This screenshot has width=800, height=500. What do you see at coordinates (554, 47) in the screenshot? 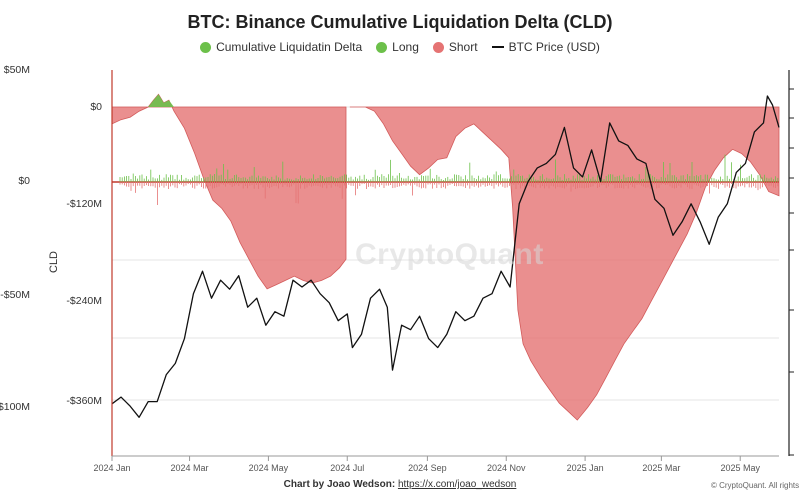
I see `legend-label-price: BTC Price (USD)` at bounding box center [554, 47].